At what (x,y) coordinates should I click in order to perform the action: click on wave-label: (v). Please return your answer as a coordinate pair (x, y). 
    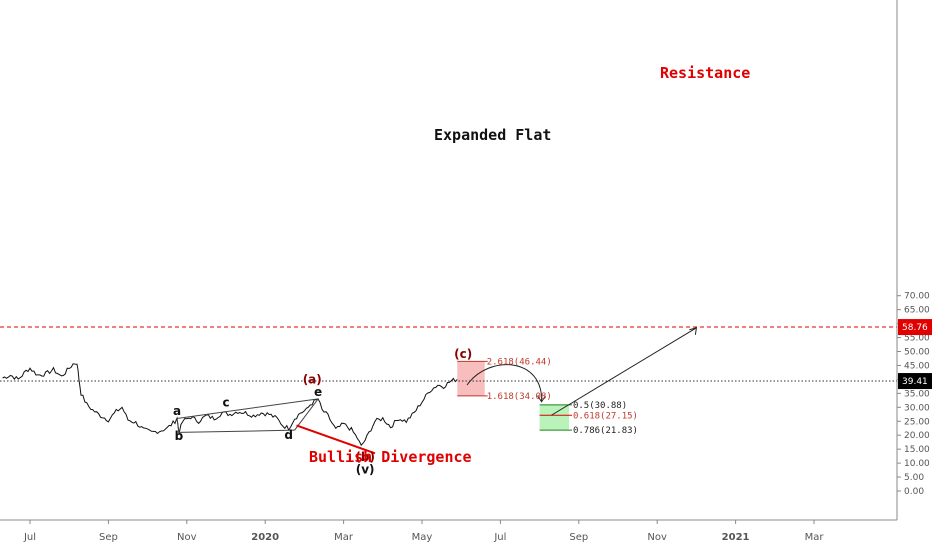
    Looking at the image, I should click on (365, 469).